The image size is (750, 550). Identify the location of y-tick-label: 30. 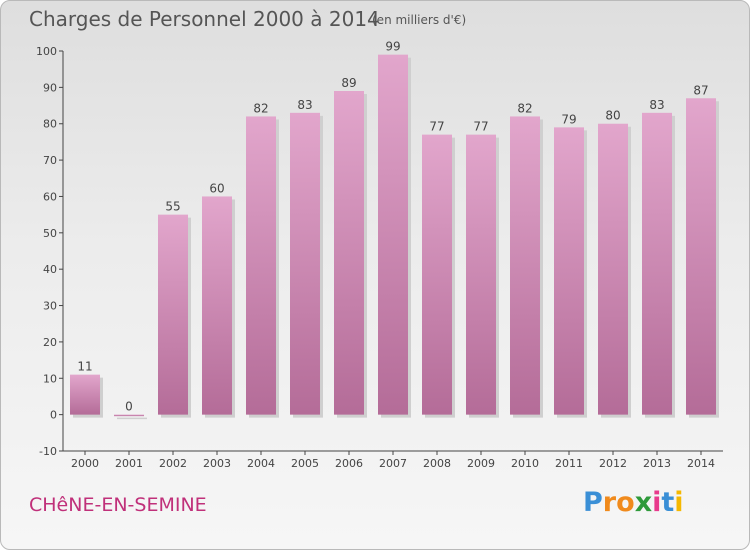
(50, 306).